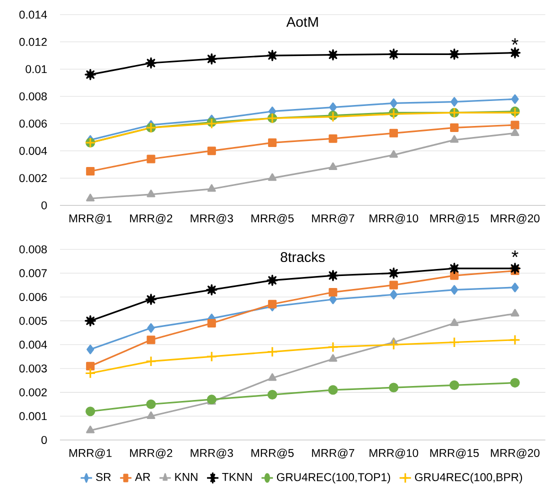 This screenshot has width=558, height=492. Describe the element at coordinates (33, 416) in the screenshot. I see `y-tick-label: 0.001` at that location.